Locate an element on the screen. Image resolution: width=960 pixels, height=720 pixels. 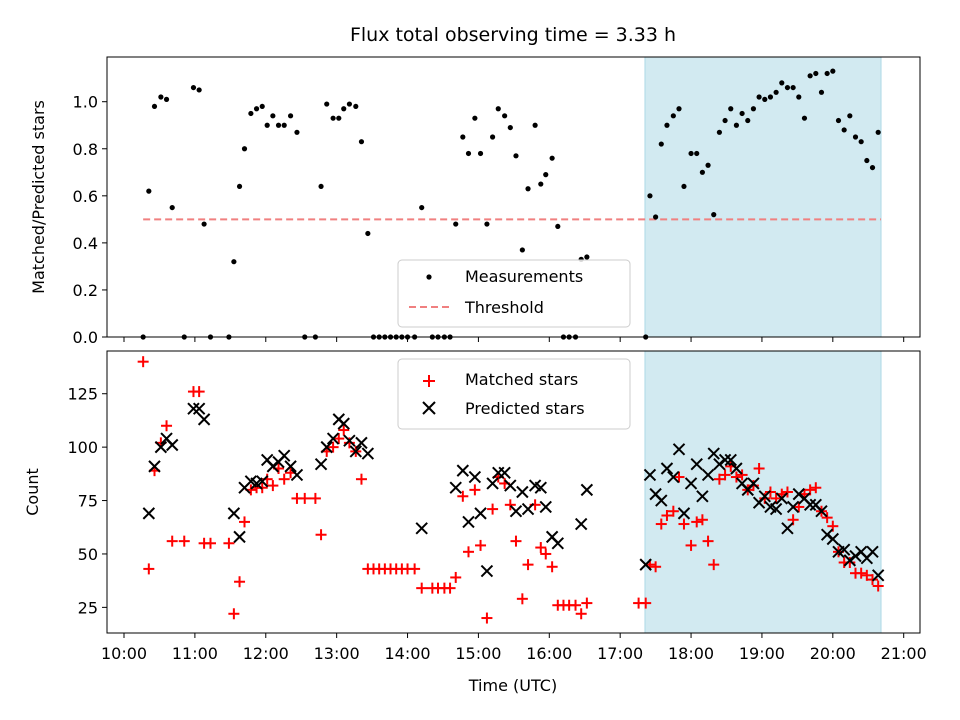
bottom-y-tick-label: 50 is located at coordinates (88, 554).